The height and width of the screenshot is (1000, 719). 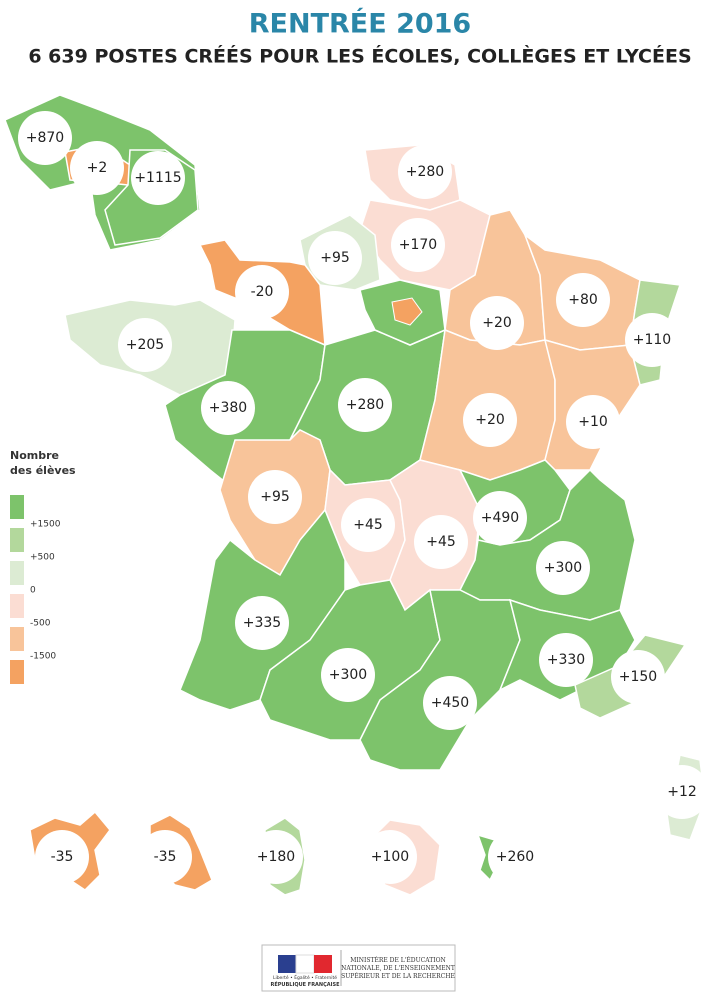 I want to click on legend-label: +1500, so click(x=45, y=525).